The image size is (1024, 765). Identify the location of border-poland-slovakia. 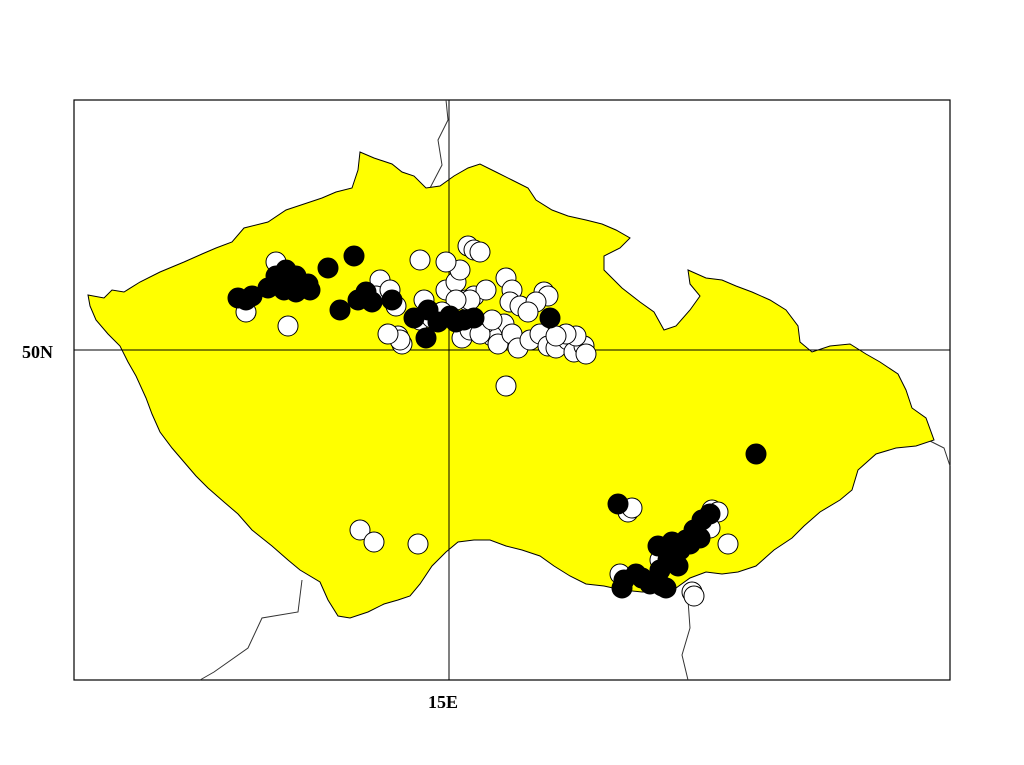
(939, 453).